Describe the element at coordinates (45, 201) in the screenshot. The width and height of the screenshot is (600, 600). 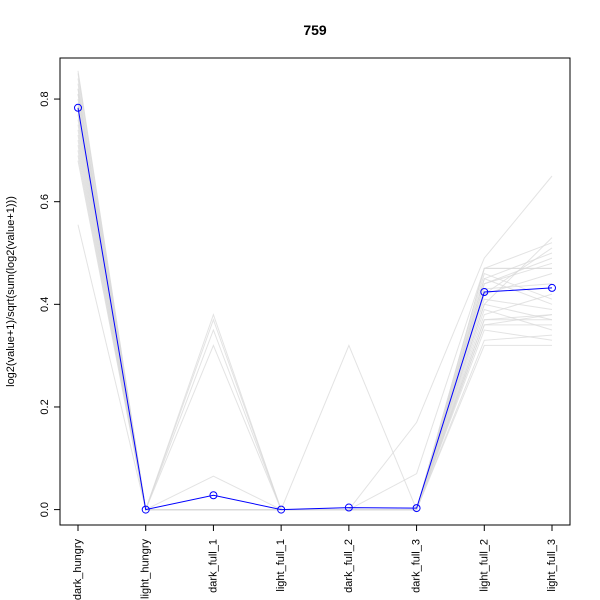
I see `y-tick-label: 0.6` at that location.